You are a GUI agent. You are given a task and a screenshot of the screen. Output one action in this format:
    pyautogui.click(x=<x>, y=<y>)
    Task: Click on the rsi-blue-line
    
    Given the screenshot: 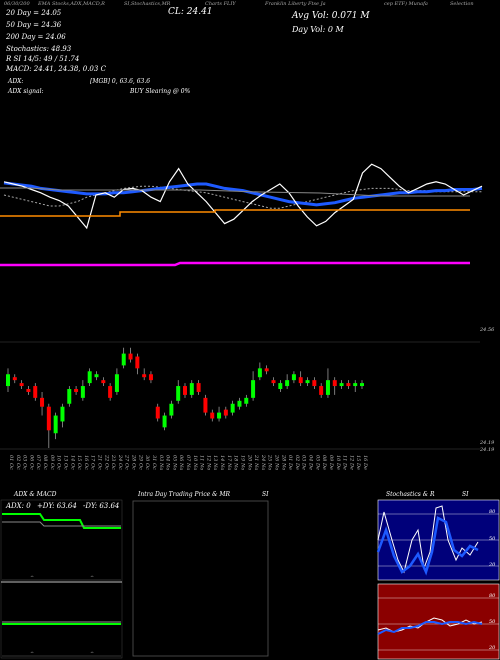 What is the action you would take?
    pyautogui.click(x=430, y=627)
    